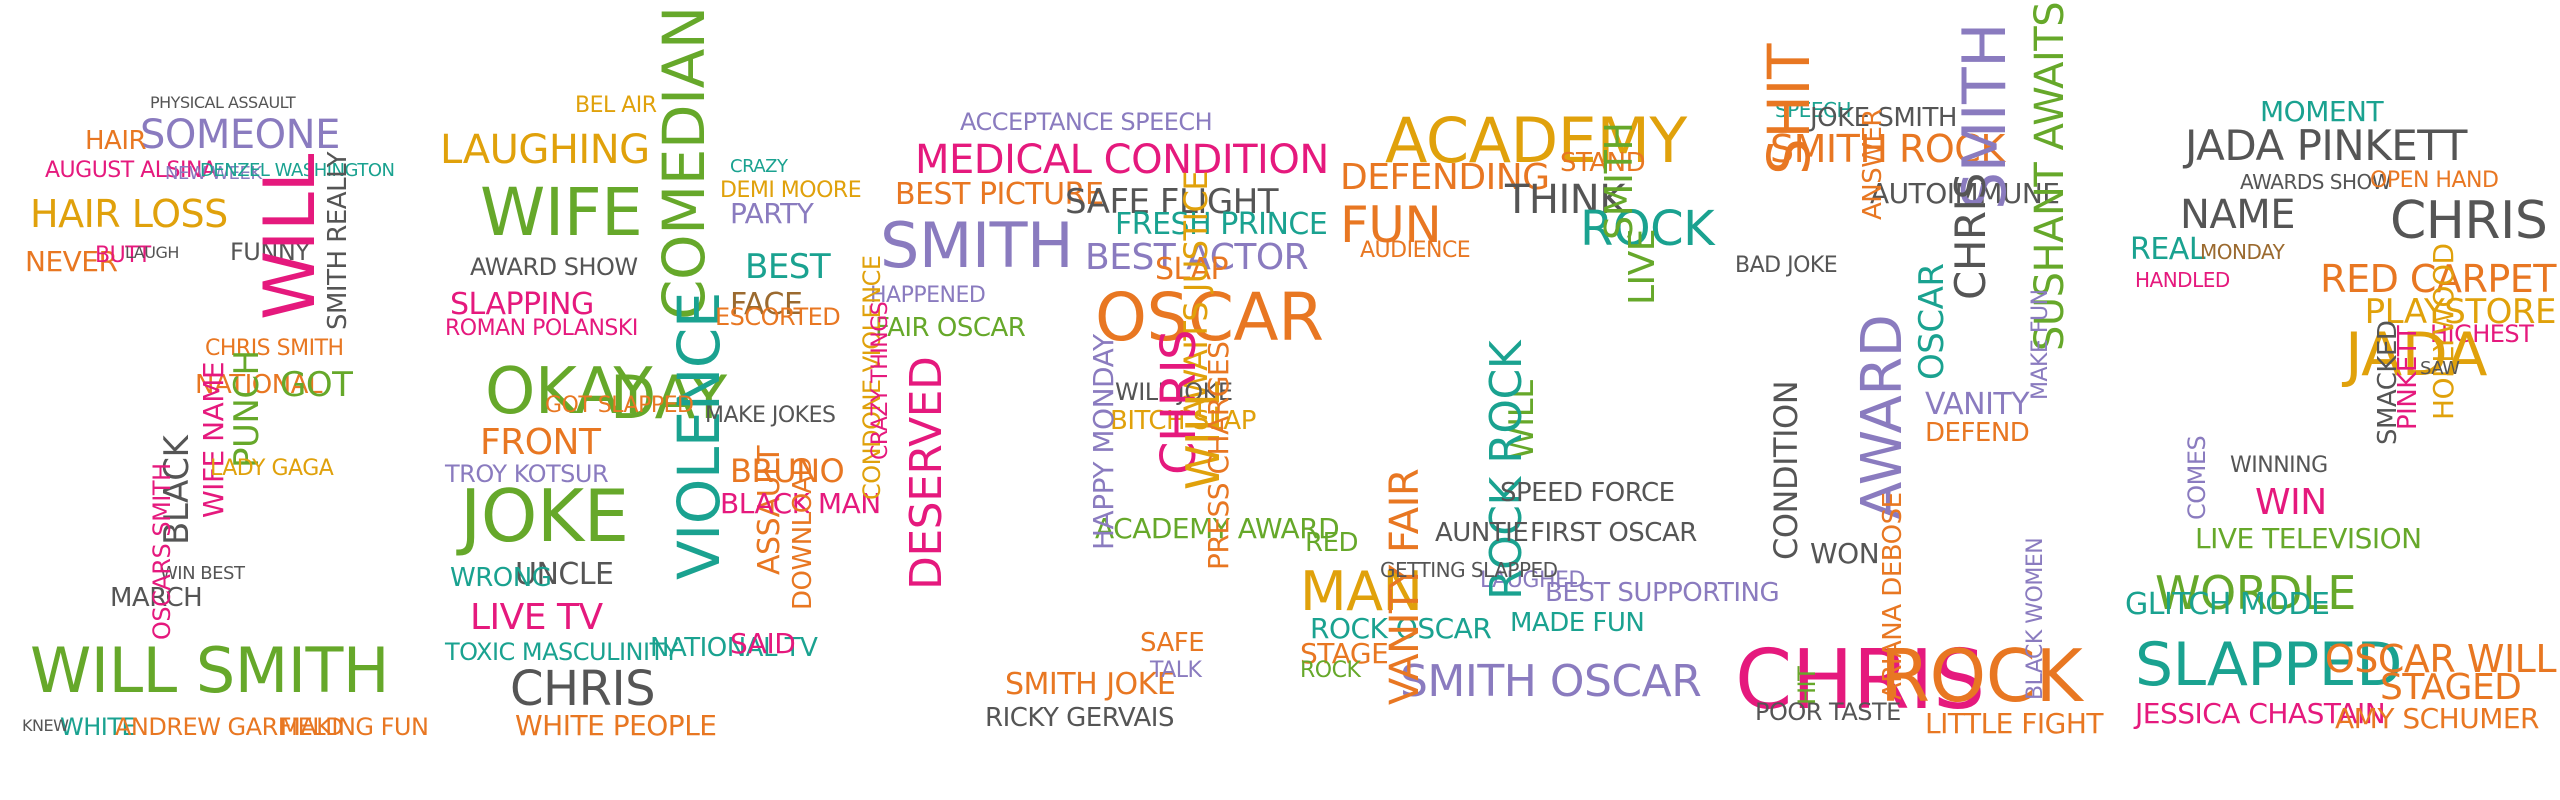 The image size is (2560, 800). What do you see at coordinates (2388, 382) in the screenshot?
I see `word-smacked: SMACKED` at bounding box center [2388, 382].